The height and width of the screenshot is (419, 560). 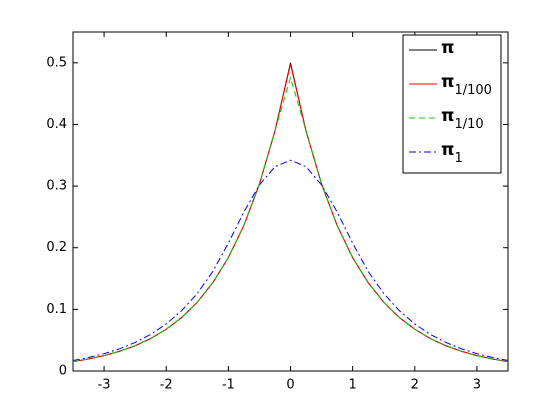 What do you see at coordinates (468, 124) in the screenshot?
I see `legend-subscript: 1/10` at bounding box center [468, 124].